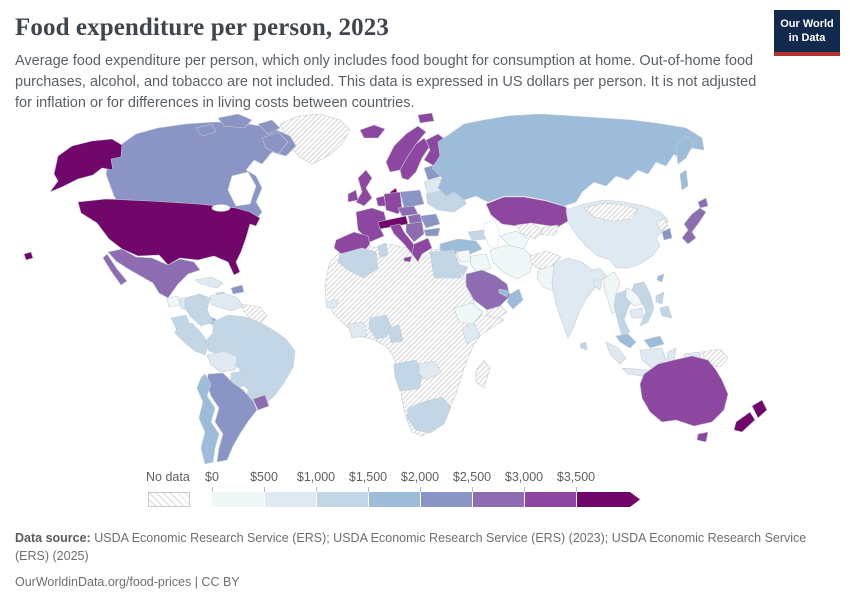 This screenshot has height=600, width=850. I want to click on country-greece, so click(422, 250).